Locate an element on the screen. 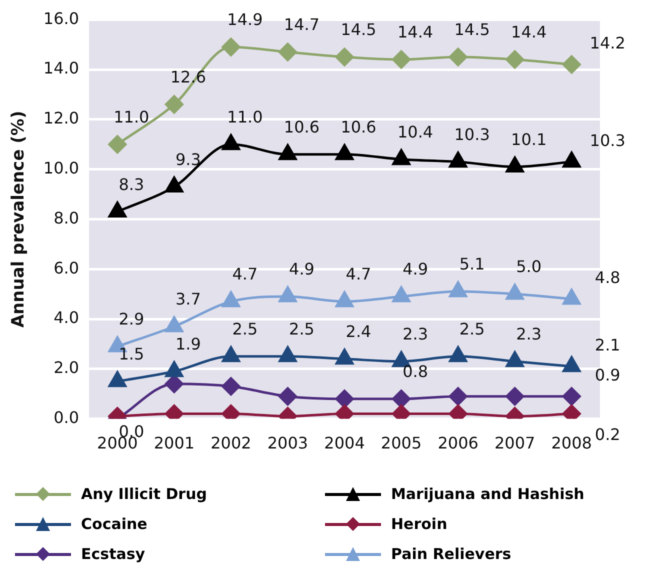 This screenshot has height=585, width=645. y-tick-label: 14.0 is located at coordinates (61, 68).